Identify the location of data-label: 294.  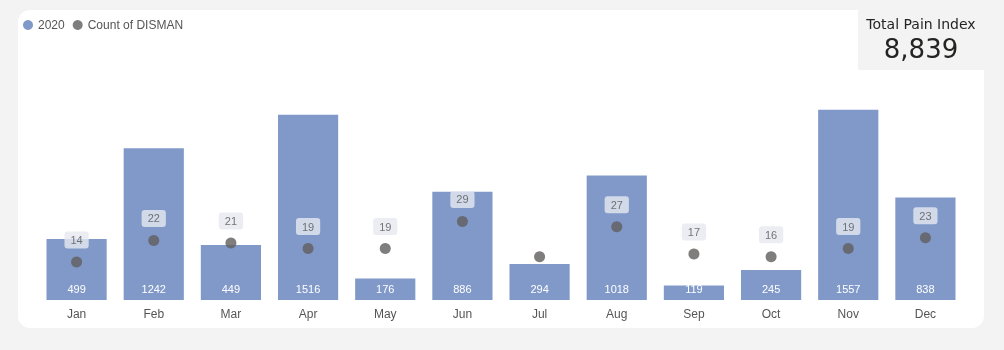
(539, 288).